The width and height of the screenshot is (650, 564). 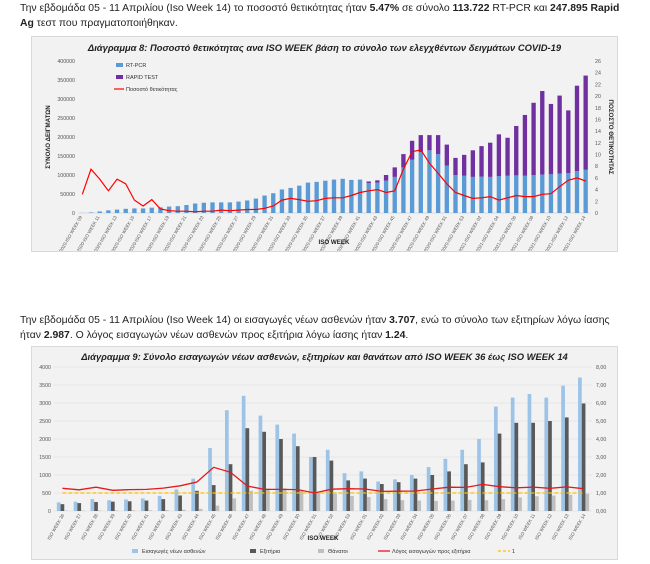 I want to click on y-tick-label: 2000, so click(x=45, y=440).